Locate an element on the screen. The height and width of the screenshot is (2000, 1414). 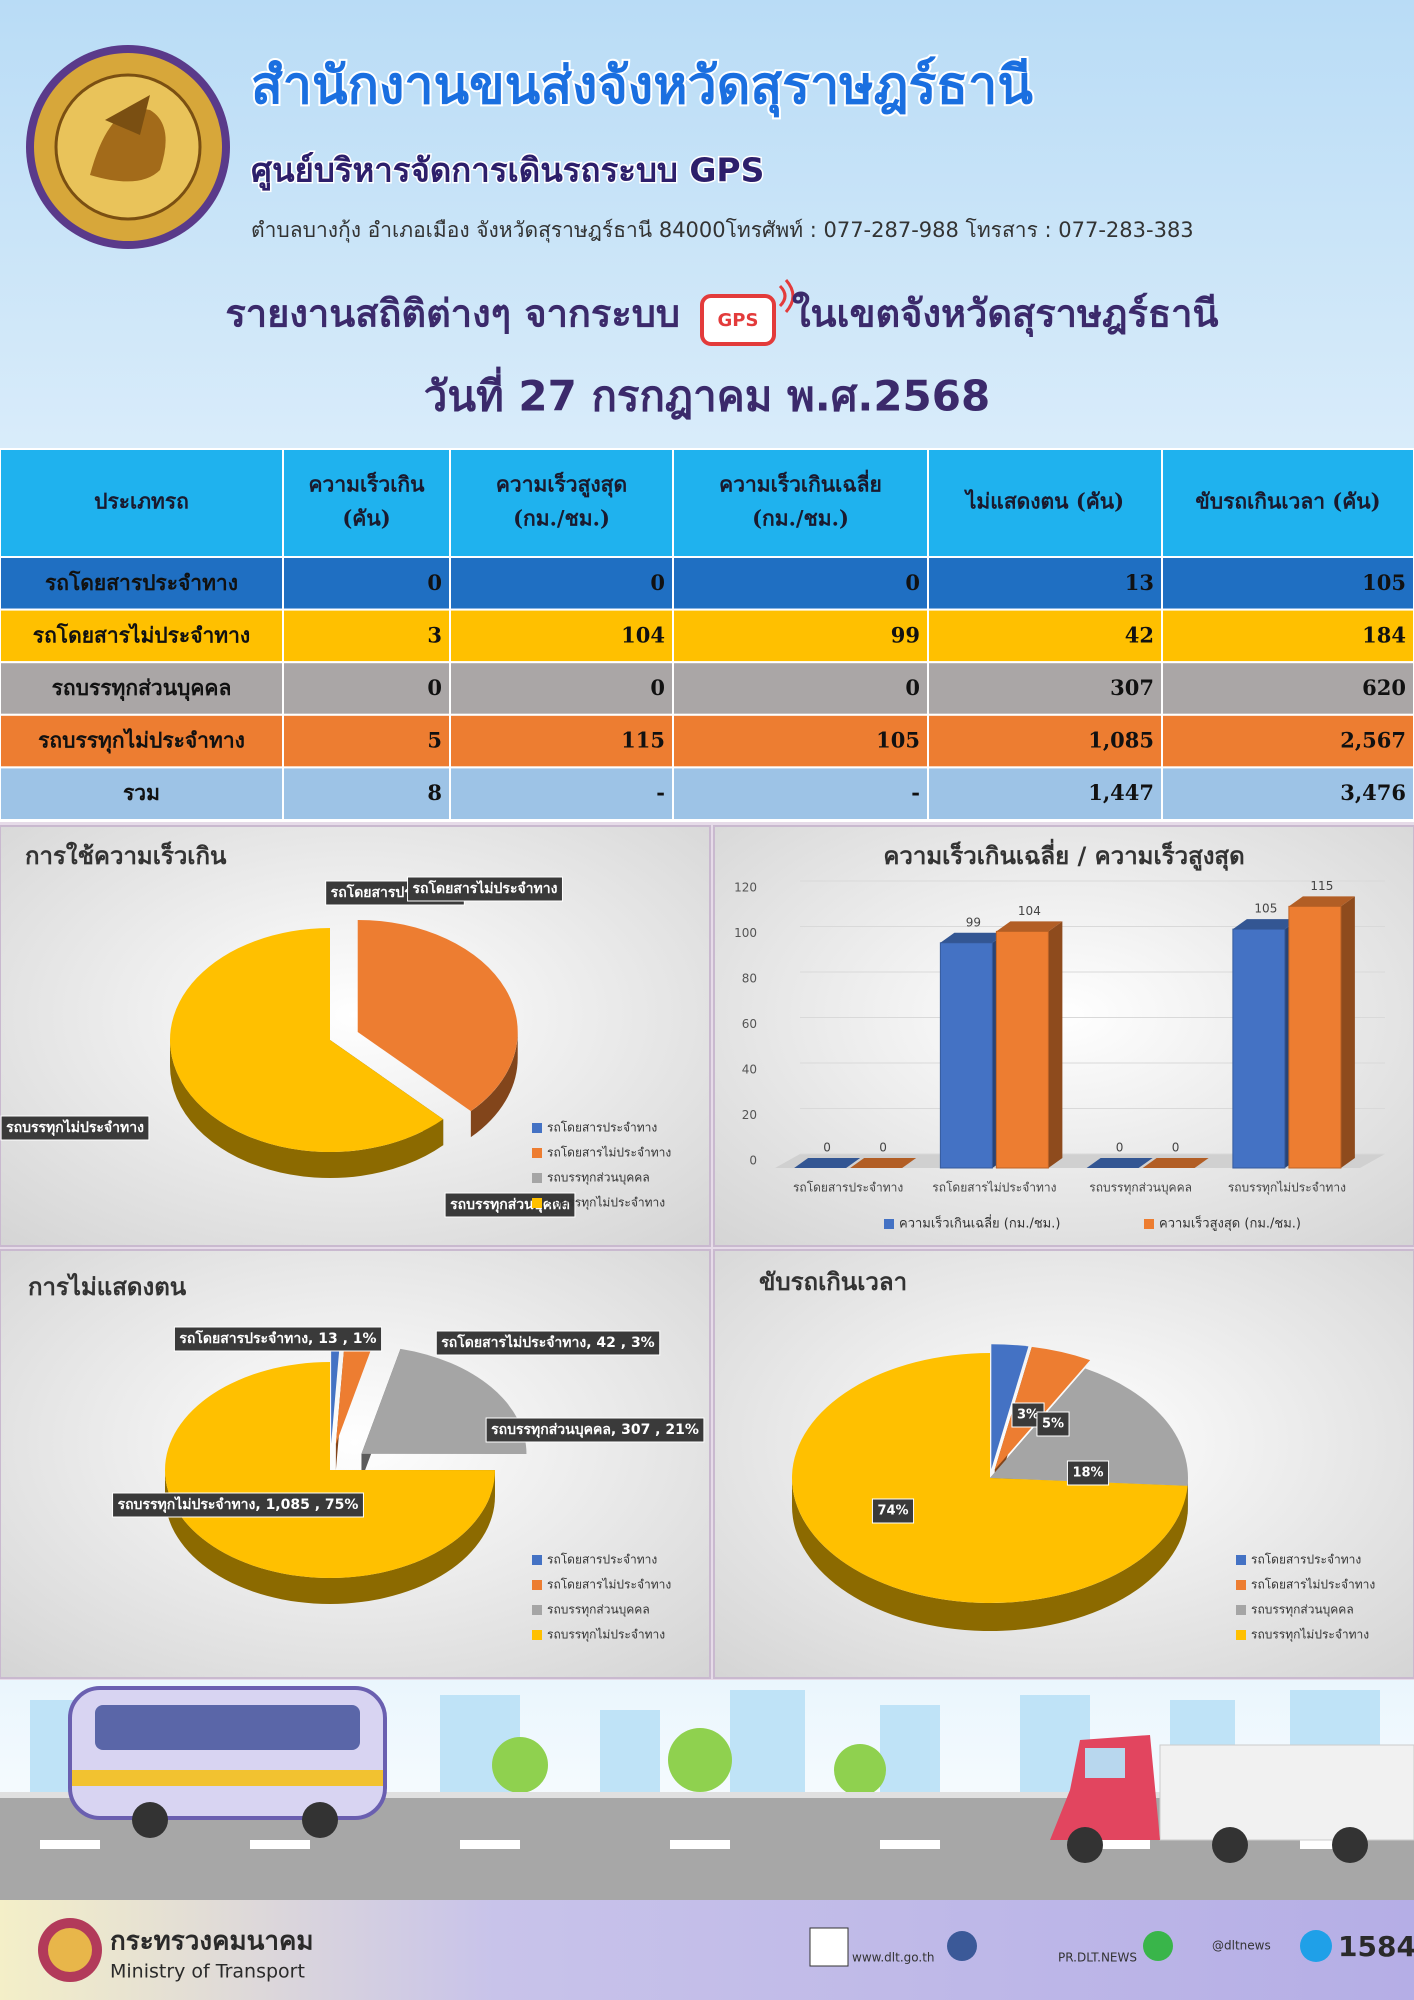
data-label: รถบรรทุกไม่ประจำทาง is located at coordinates (75, 1127).